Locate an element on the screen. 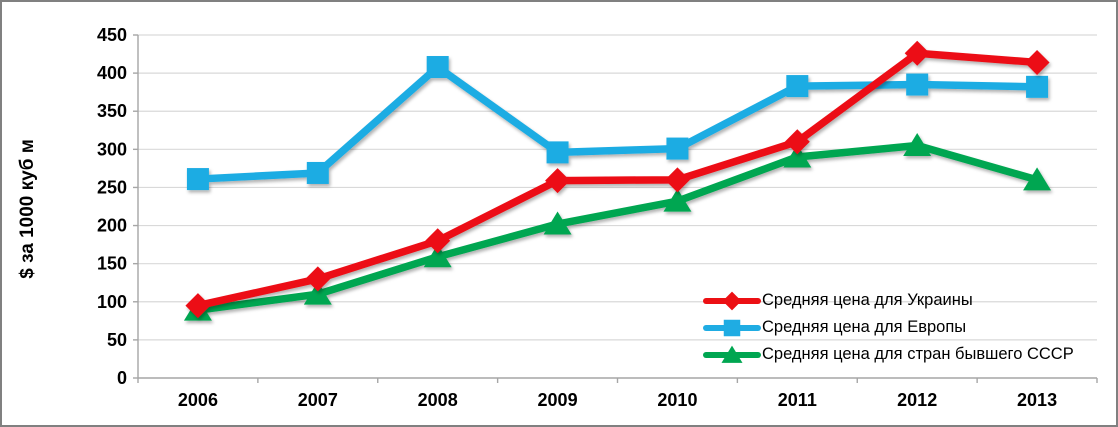 The width and height of the screenshot is (1118, 427). svg-text: 50 is located at coordinates (117, 340).